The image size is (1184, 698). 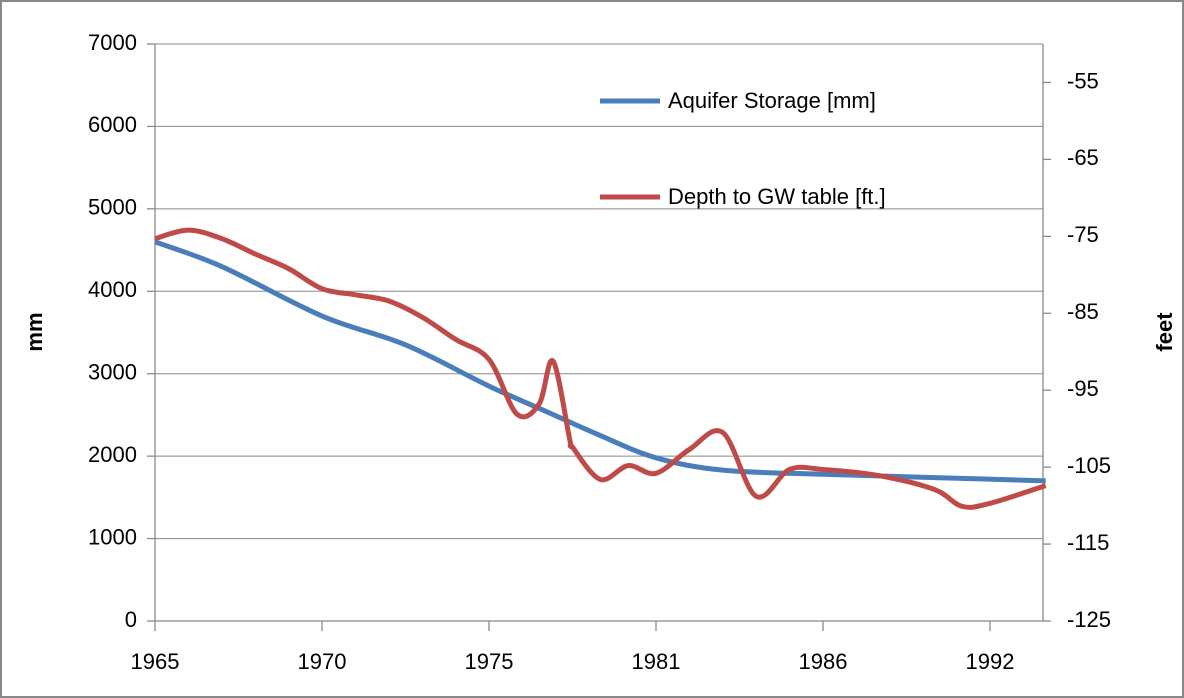 What do you see at coordinates (1083, 311) in the screenshot?
I see `y2-tick-label: -85` at bounding box center [1083, 311].